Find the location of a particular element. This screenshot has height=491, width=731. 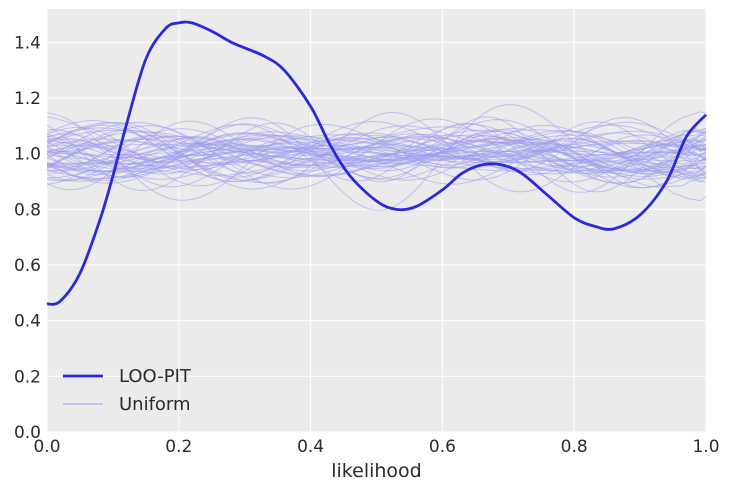

x-axis-label: likelihood is located at coordinates (376, 471).